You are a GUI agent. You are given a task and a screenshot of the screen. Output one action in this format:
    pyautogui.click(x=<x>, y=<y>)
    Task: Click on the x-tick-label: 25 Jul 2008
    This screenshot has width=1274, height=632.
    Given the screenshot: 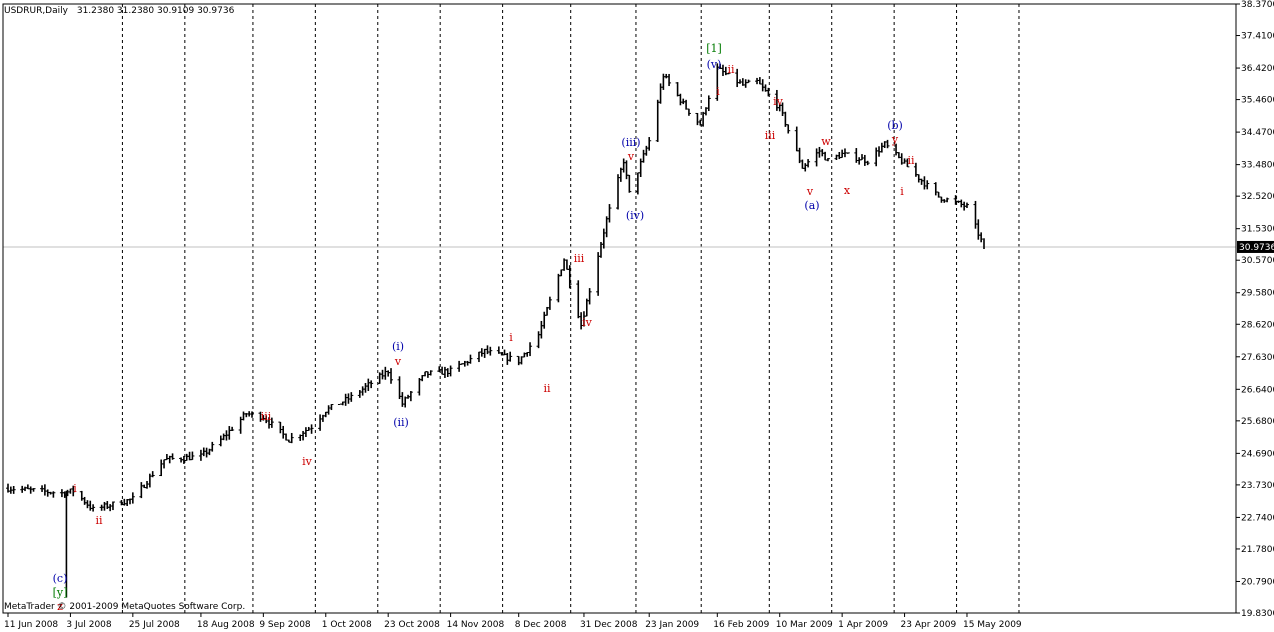 What is the action you would take?
    pyautogui.click(x=154, y=625)
    